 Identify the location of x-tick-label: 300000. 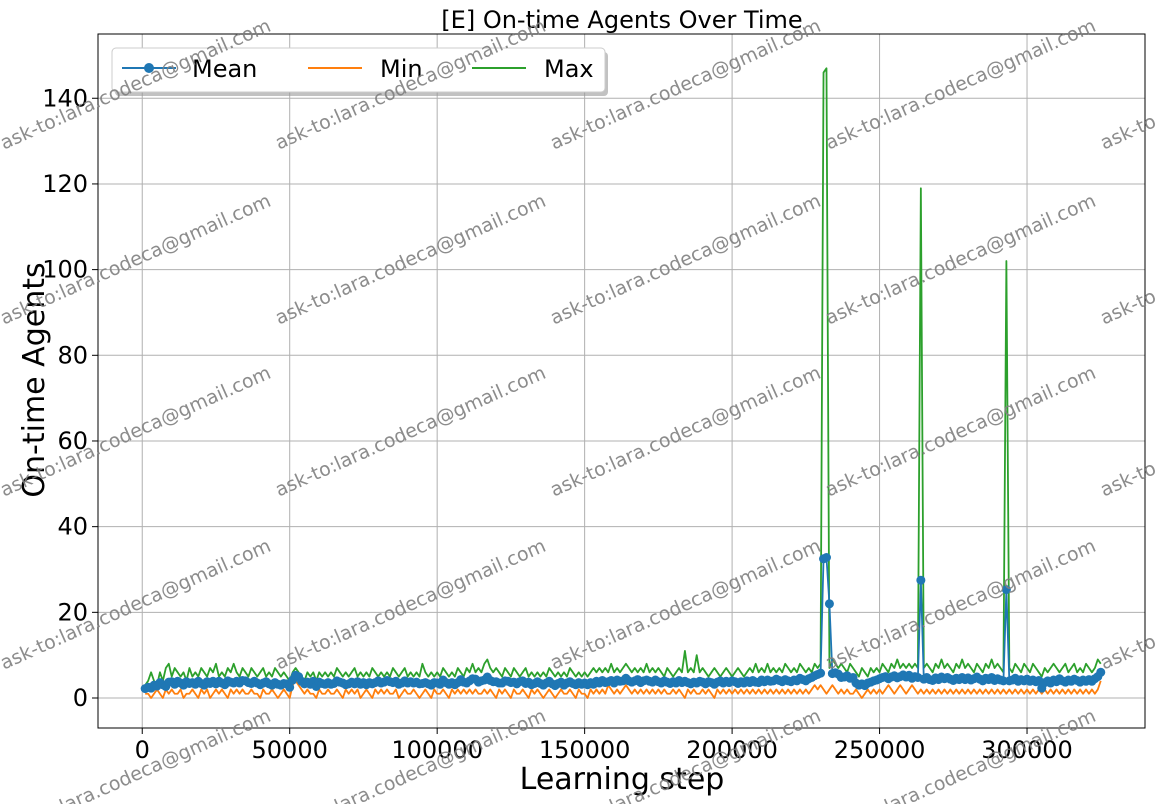
(1027, 750).